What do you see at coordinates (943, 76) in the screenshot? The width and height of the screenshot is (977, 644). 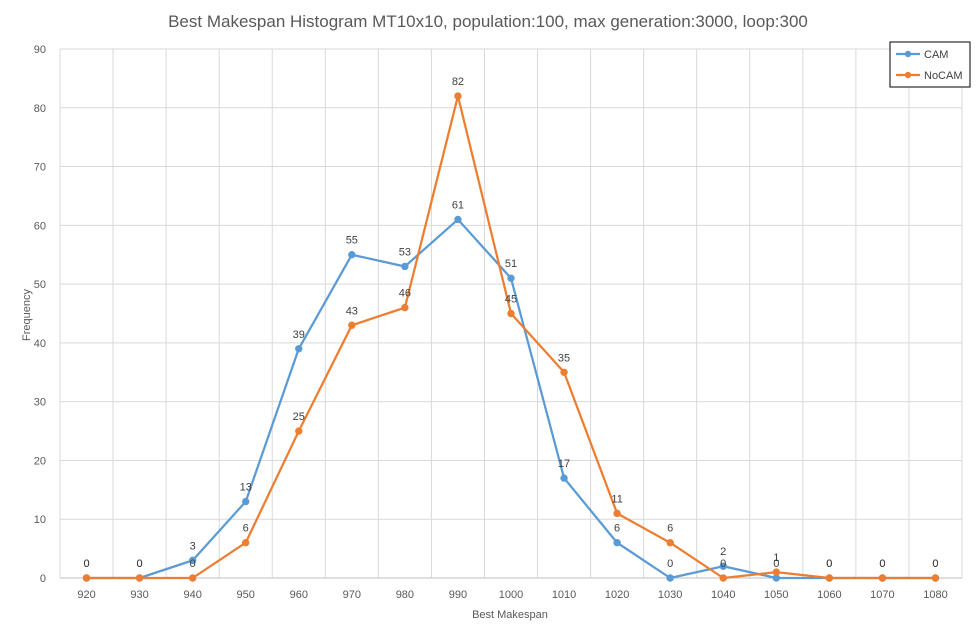 I see `legend-label: NoCAM` at bounding box center [943, 76].